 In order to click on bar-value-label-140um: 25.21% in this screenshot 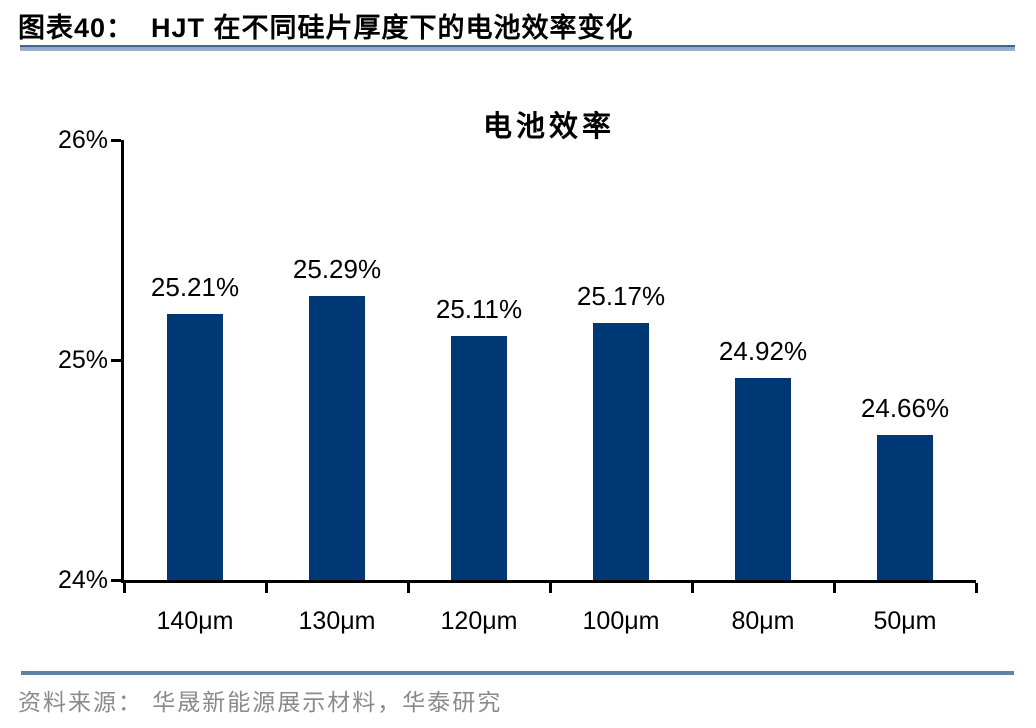, I will do `click(195, 286)`.